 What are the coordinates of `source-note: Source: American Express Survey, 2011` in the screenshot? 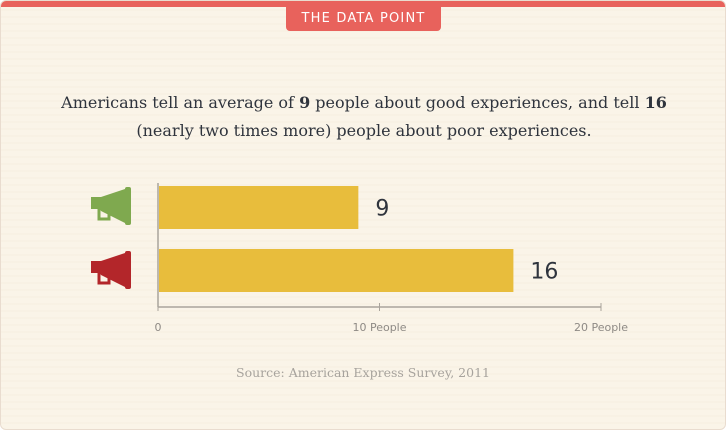 It's located at (363, 372).